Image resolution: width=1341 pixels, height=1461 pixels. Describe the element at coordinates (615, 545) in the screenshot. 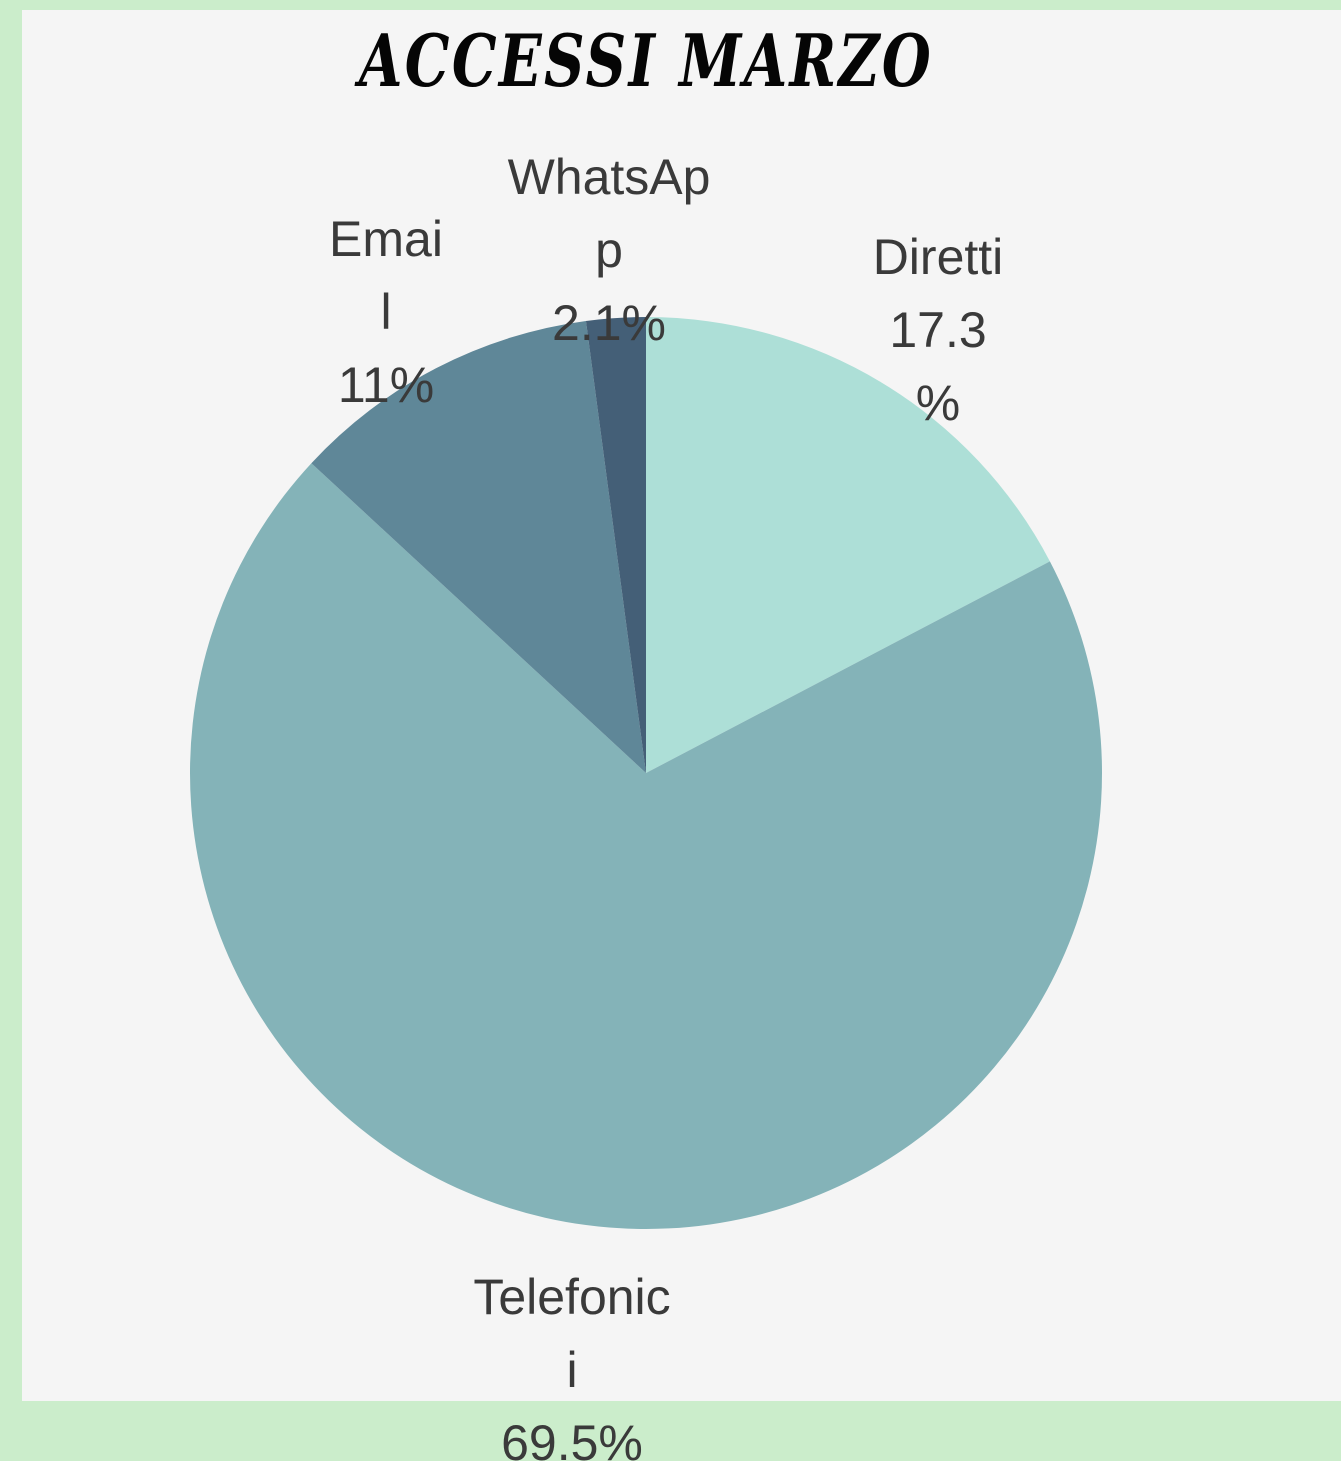

I see `pie-slice-whatsapp` at that location.